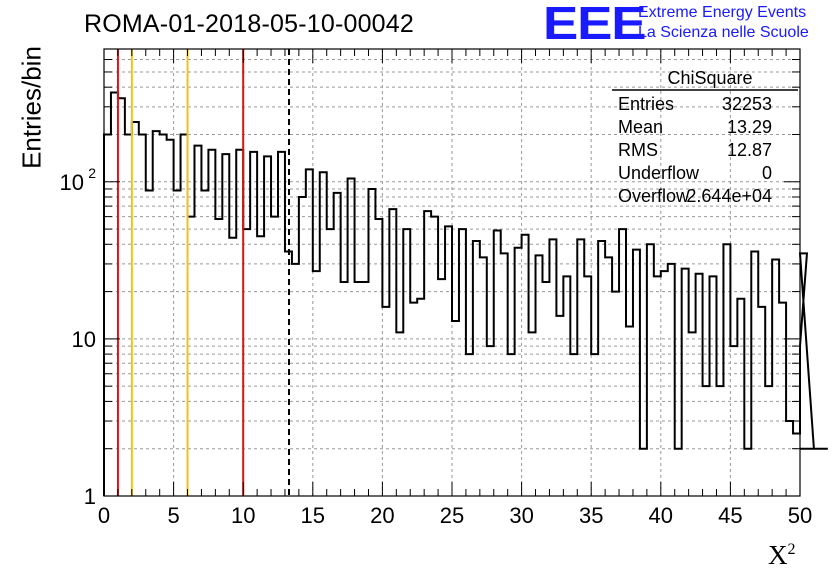 This screenshot has width=836, height=572. Describe the element at coordinates (249, 24) in the screenshot. I see `page-title: ROMA-01-2018-05-10-00042` at that location.